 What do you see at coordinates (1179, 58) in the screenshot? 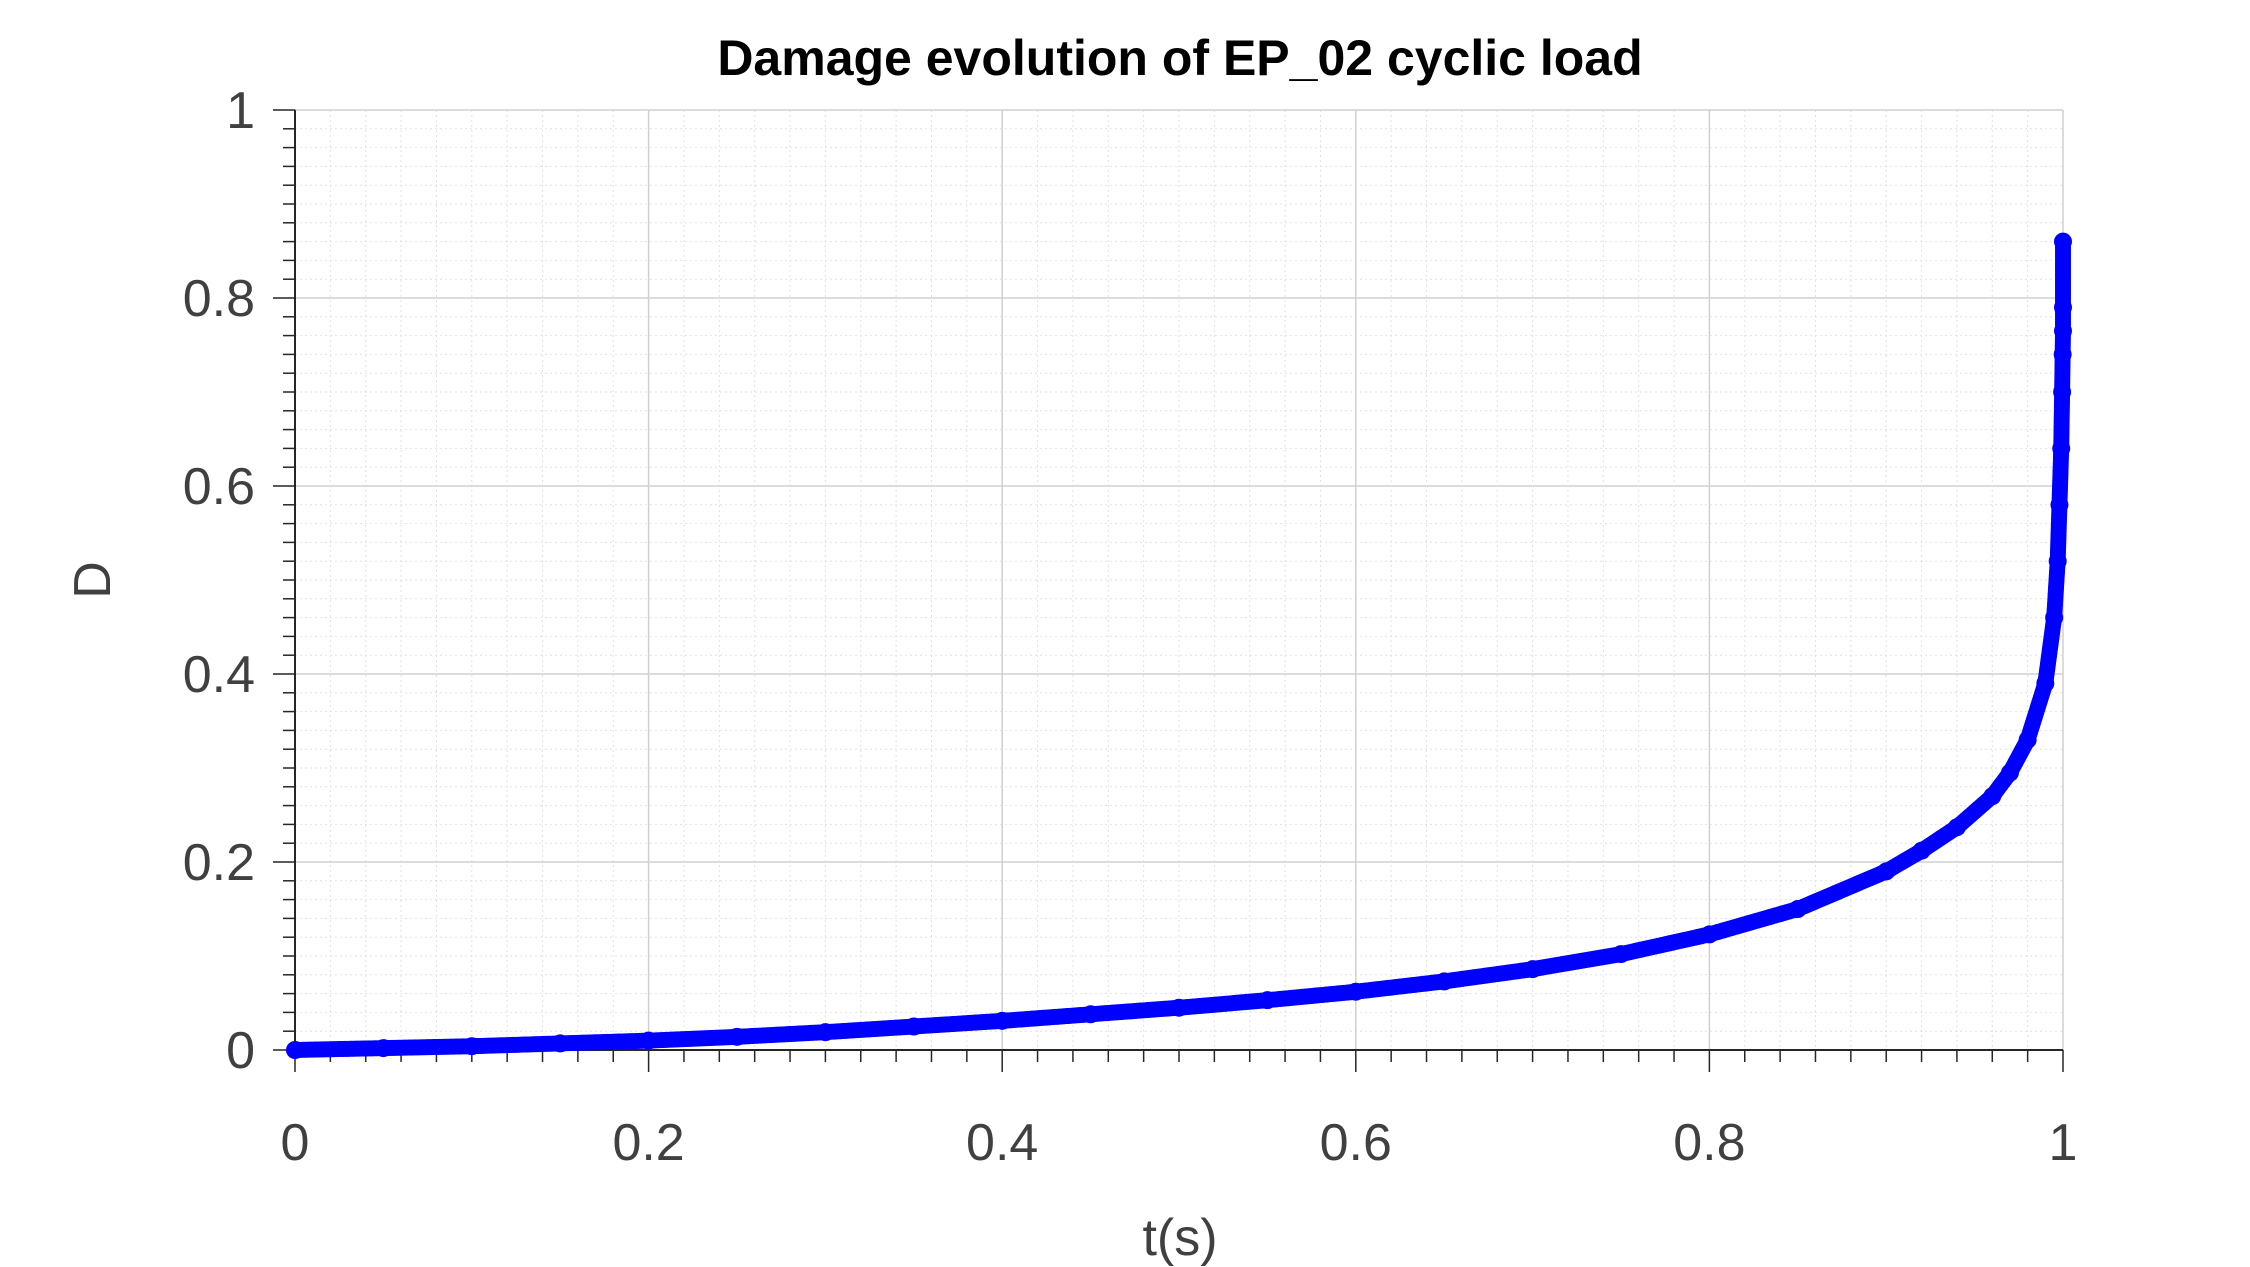
I see `chart-title: Damage evolution of EP_02 cyclic load` at bounding box center [1179, 58].